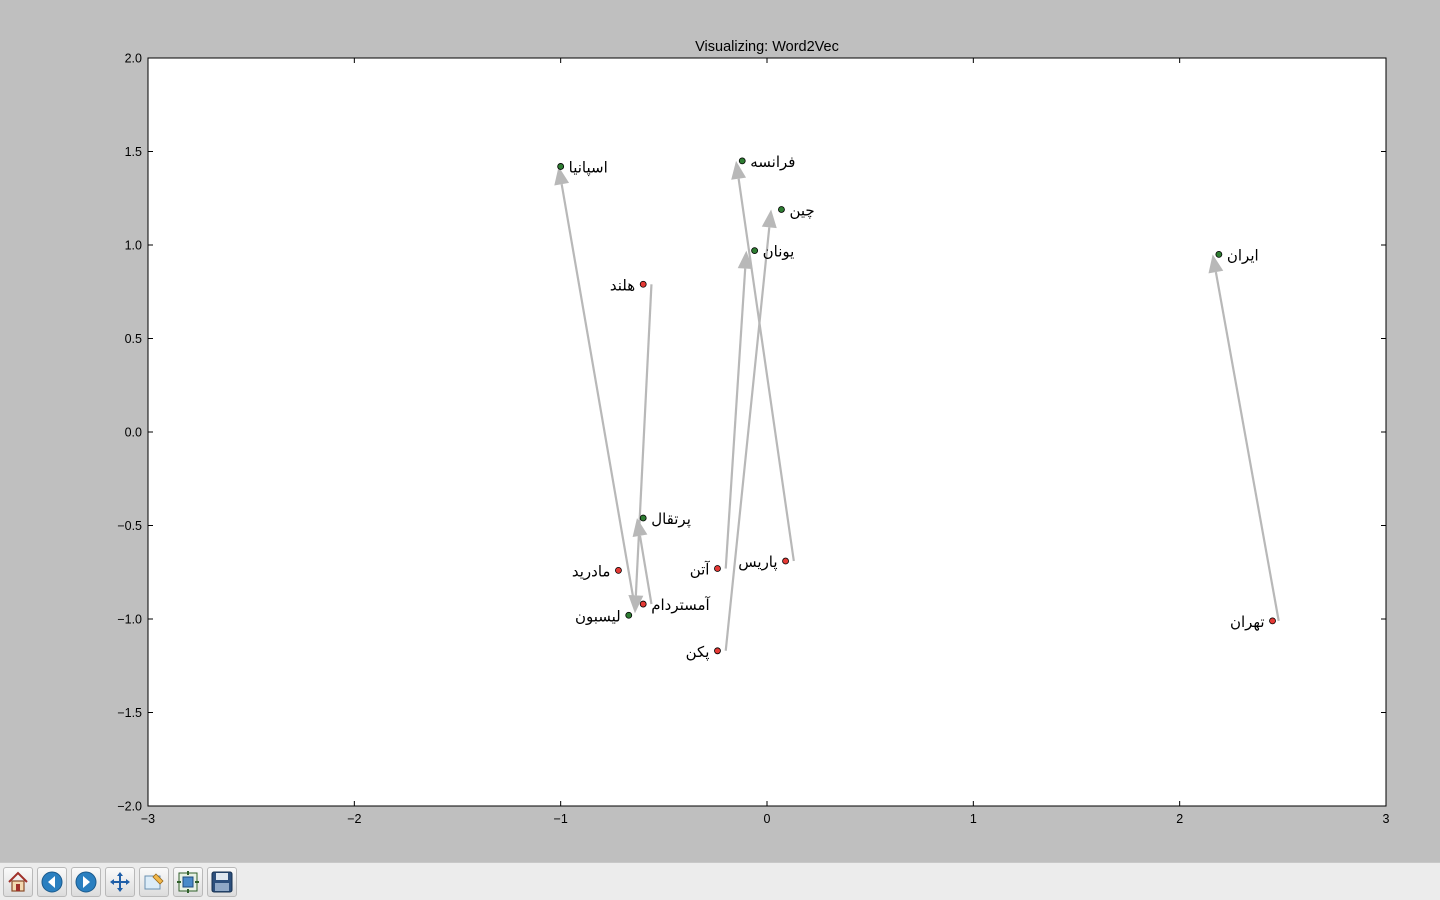 The width and height of the screenshot is (1440, 900). What do you see at coordinates (129, 526) in the screenshot?
I see `y-tick-label: −0.5` at bounding box center [129, 526].